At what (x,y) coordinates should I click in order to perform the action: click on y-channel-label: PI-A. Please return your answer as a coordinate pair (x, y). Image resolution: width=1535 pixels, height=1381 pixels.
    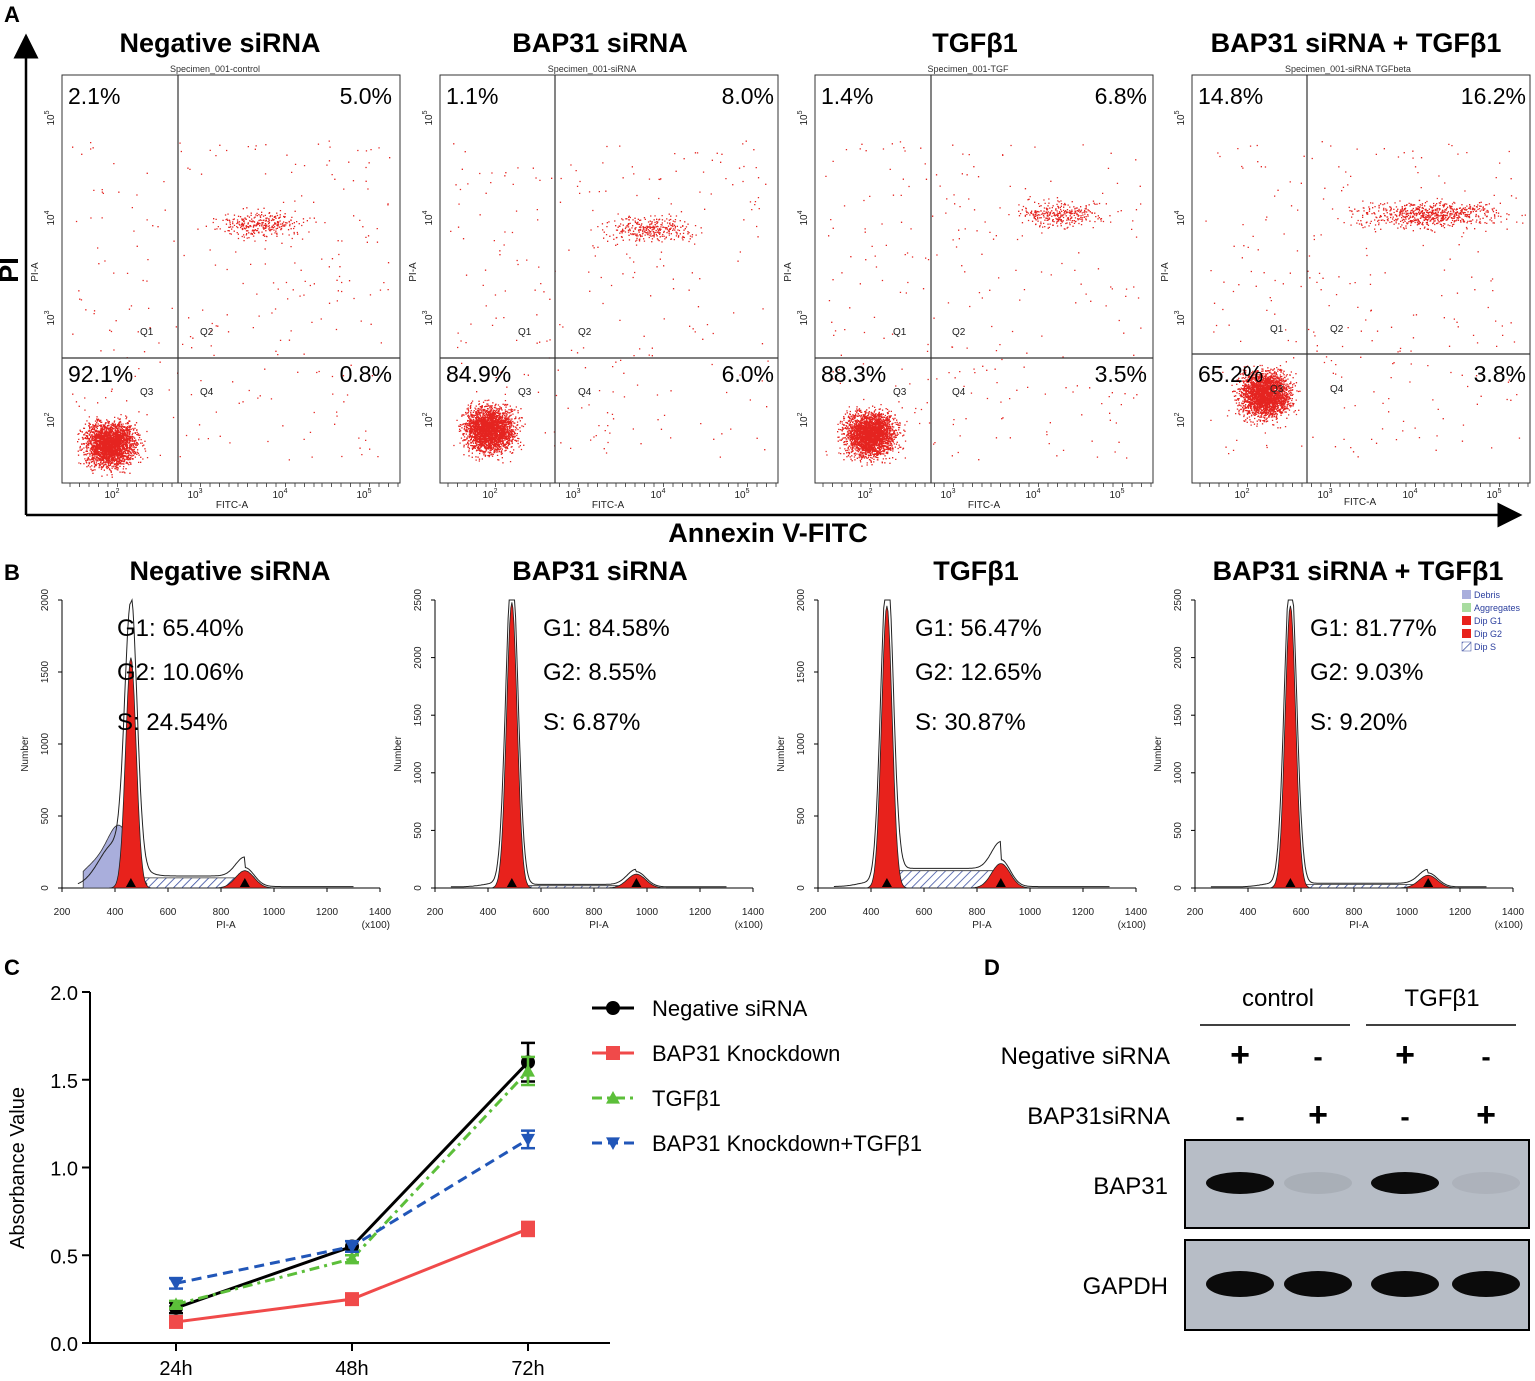
    Looking at the image, I should click on (413, 272).